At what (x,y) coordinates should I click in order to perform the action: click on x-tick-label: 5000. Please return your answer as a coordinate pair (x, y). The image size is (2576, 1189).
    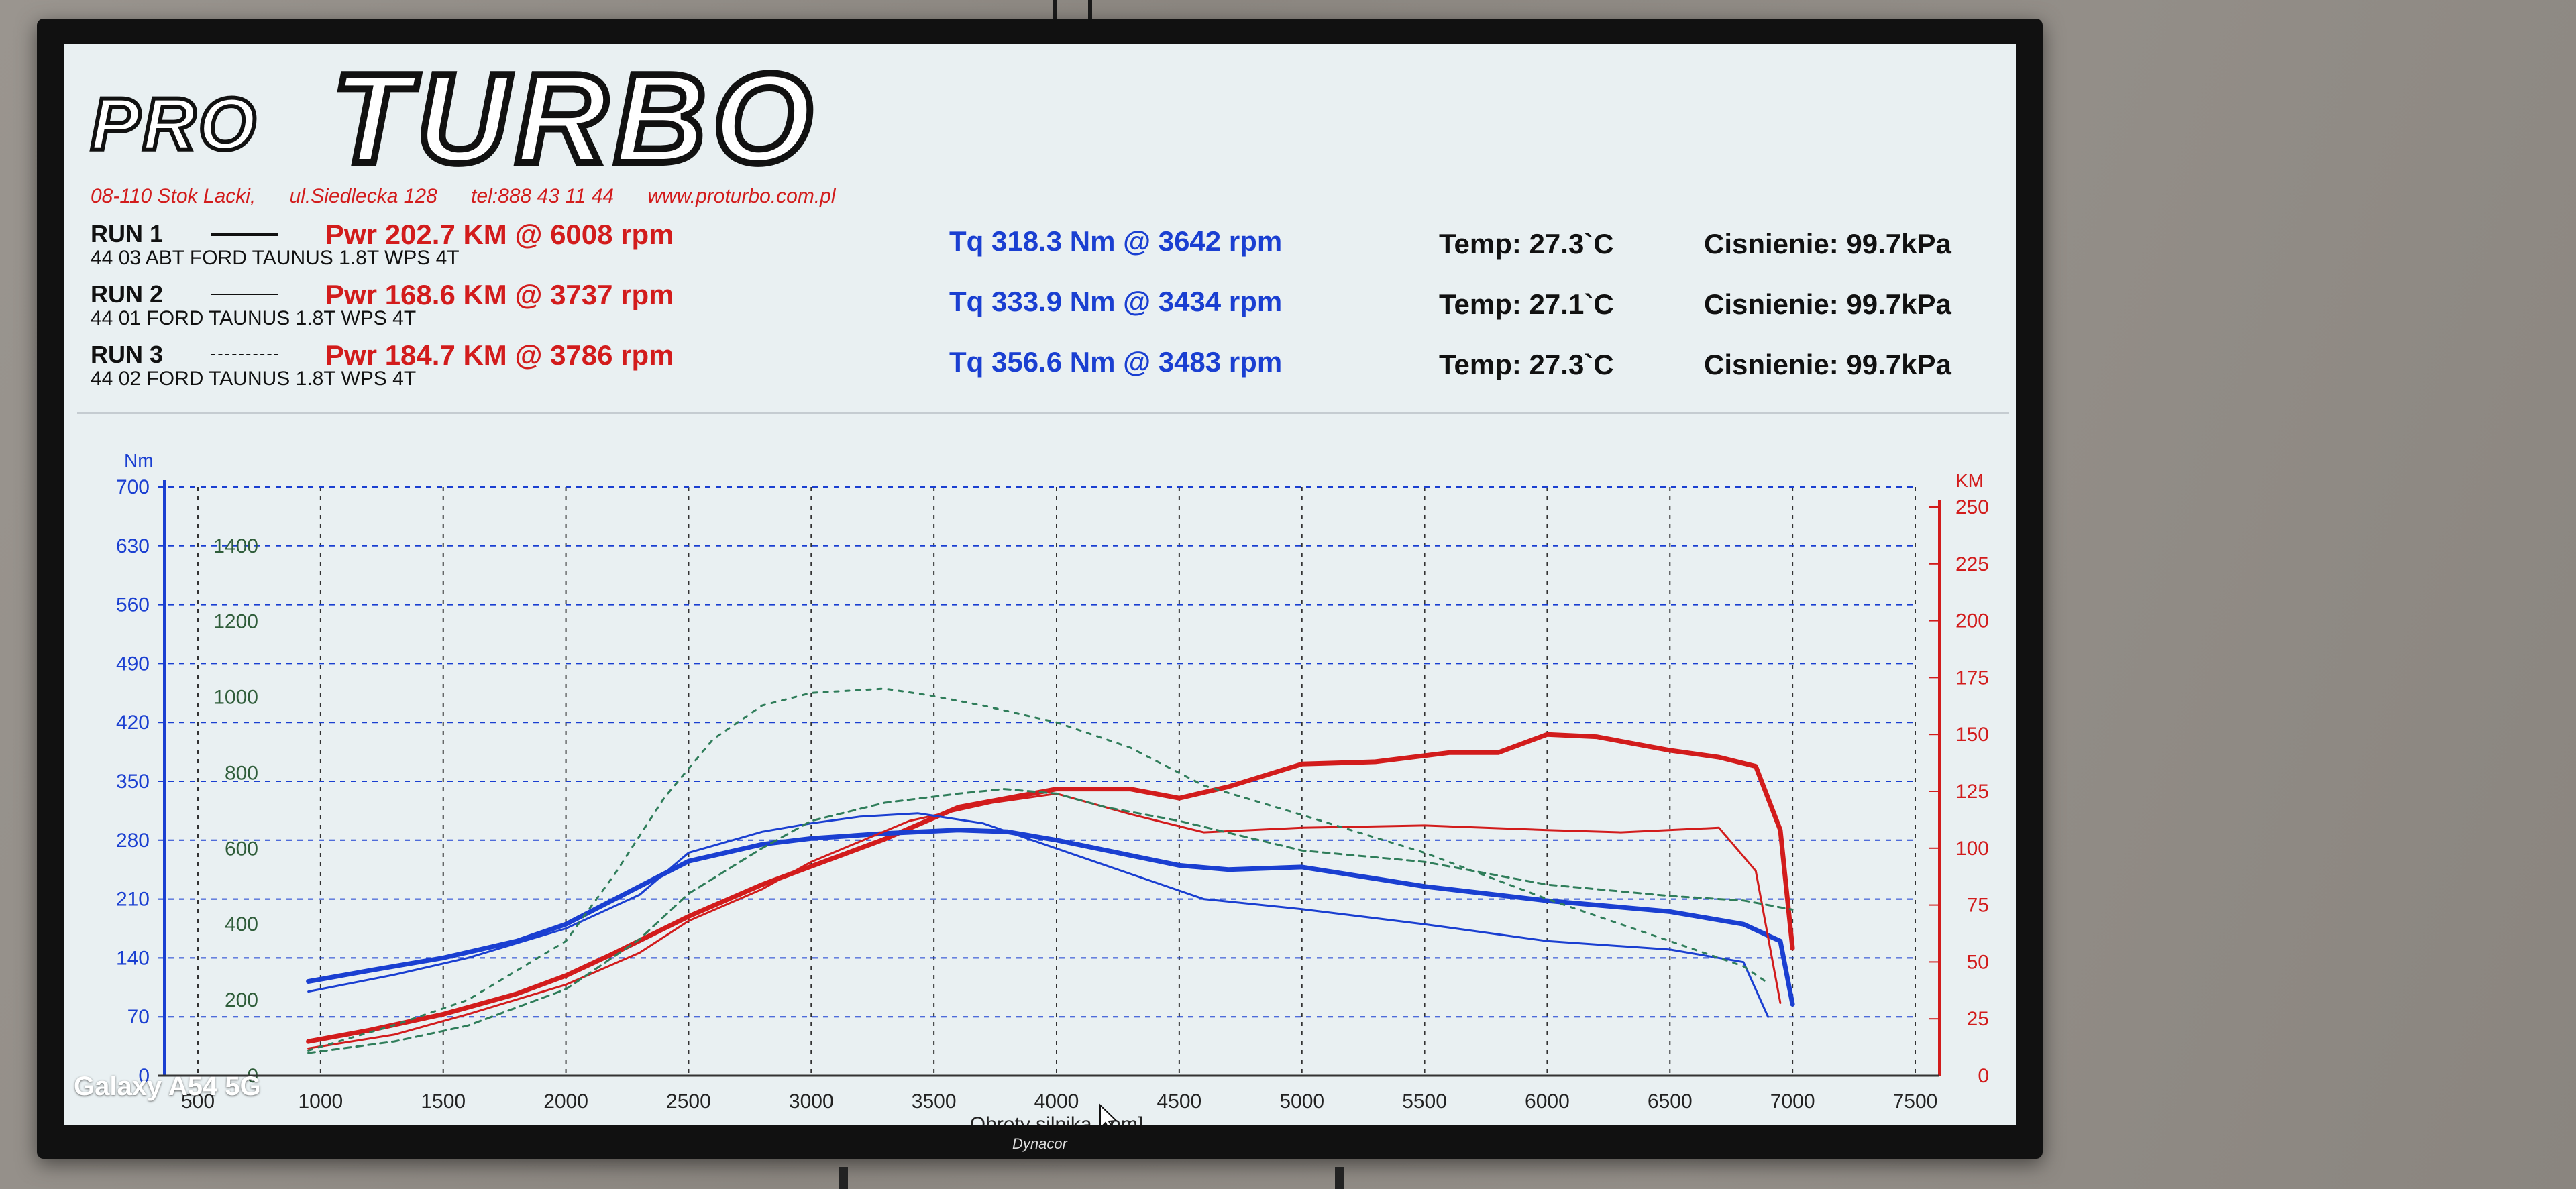
    Looking at the image, I should click on (1301, 1101).